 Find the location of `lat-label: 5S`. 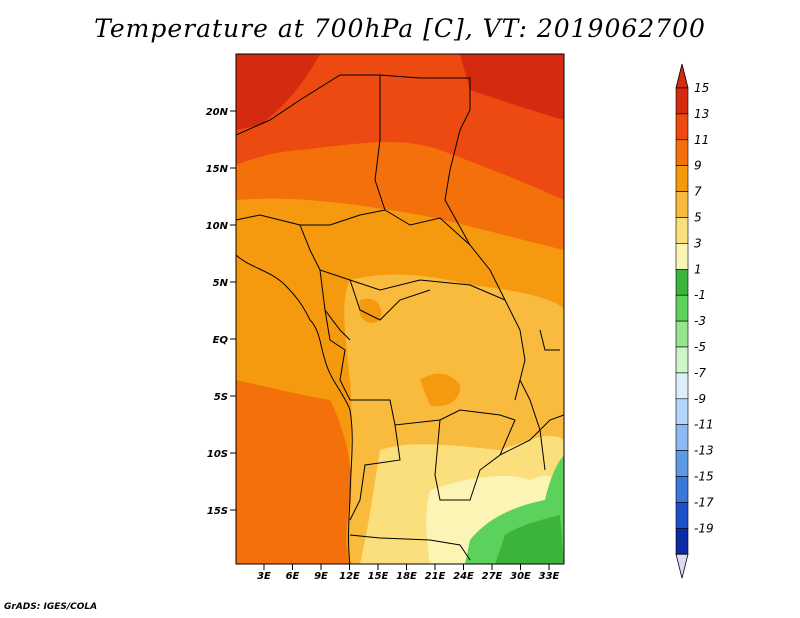

lat-label: 5S is located at coordinates (221, 397).